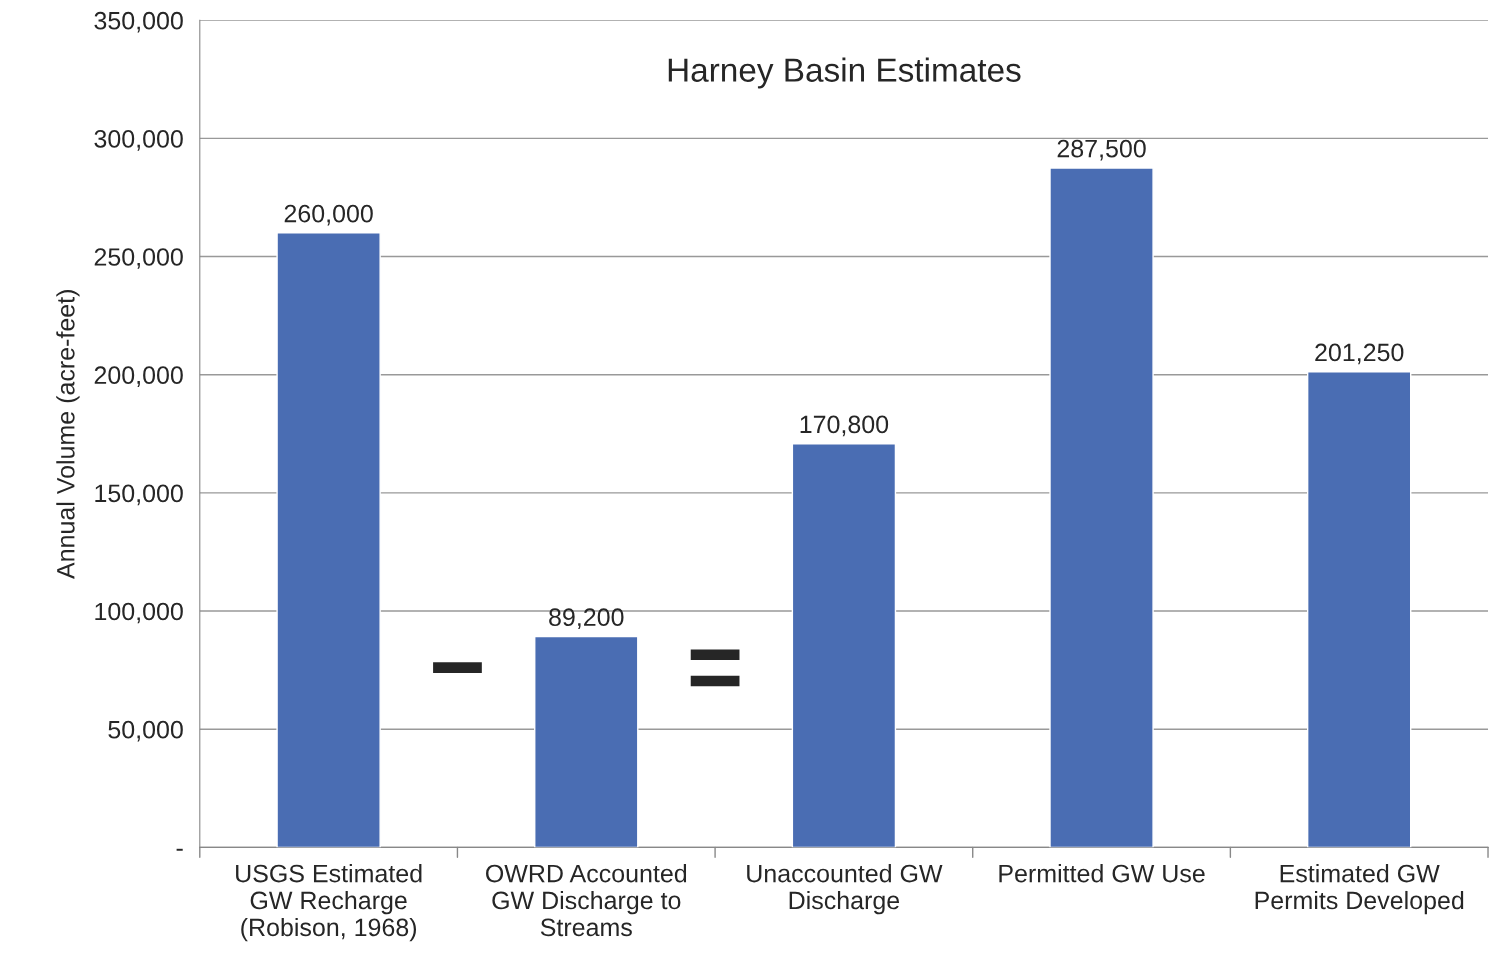 The width and height of the screenshot is (1491, 964). I want to click on y-tick-label: 100,000, so click(139, 613).